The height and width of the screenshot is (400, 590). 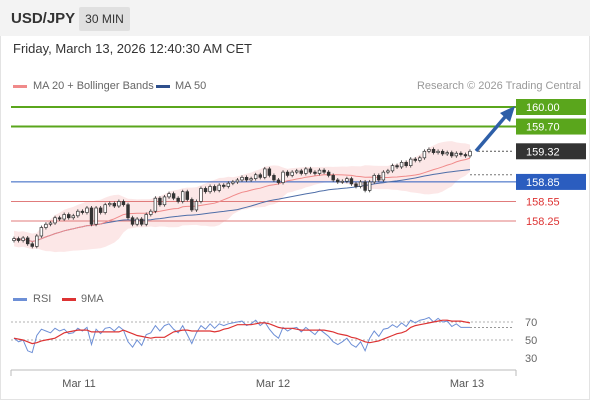 I want to click on ma20-legend-swatch, so click(x=20, y=86).